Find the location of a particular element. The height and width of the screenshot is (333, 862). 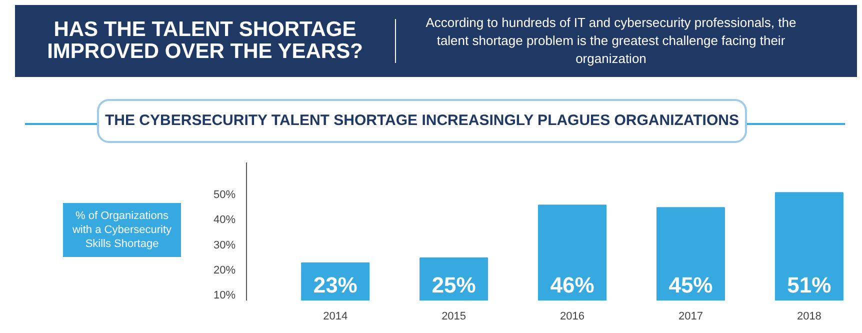

y-tick-label: 20% is located at coordinates (224, 270).